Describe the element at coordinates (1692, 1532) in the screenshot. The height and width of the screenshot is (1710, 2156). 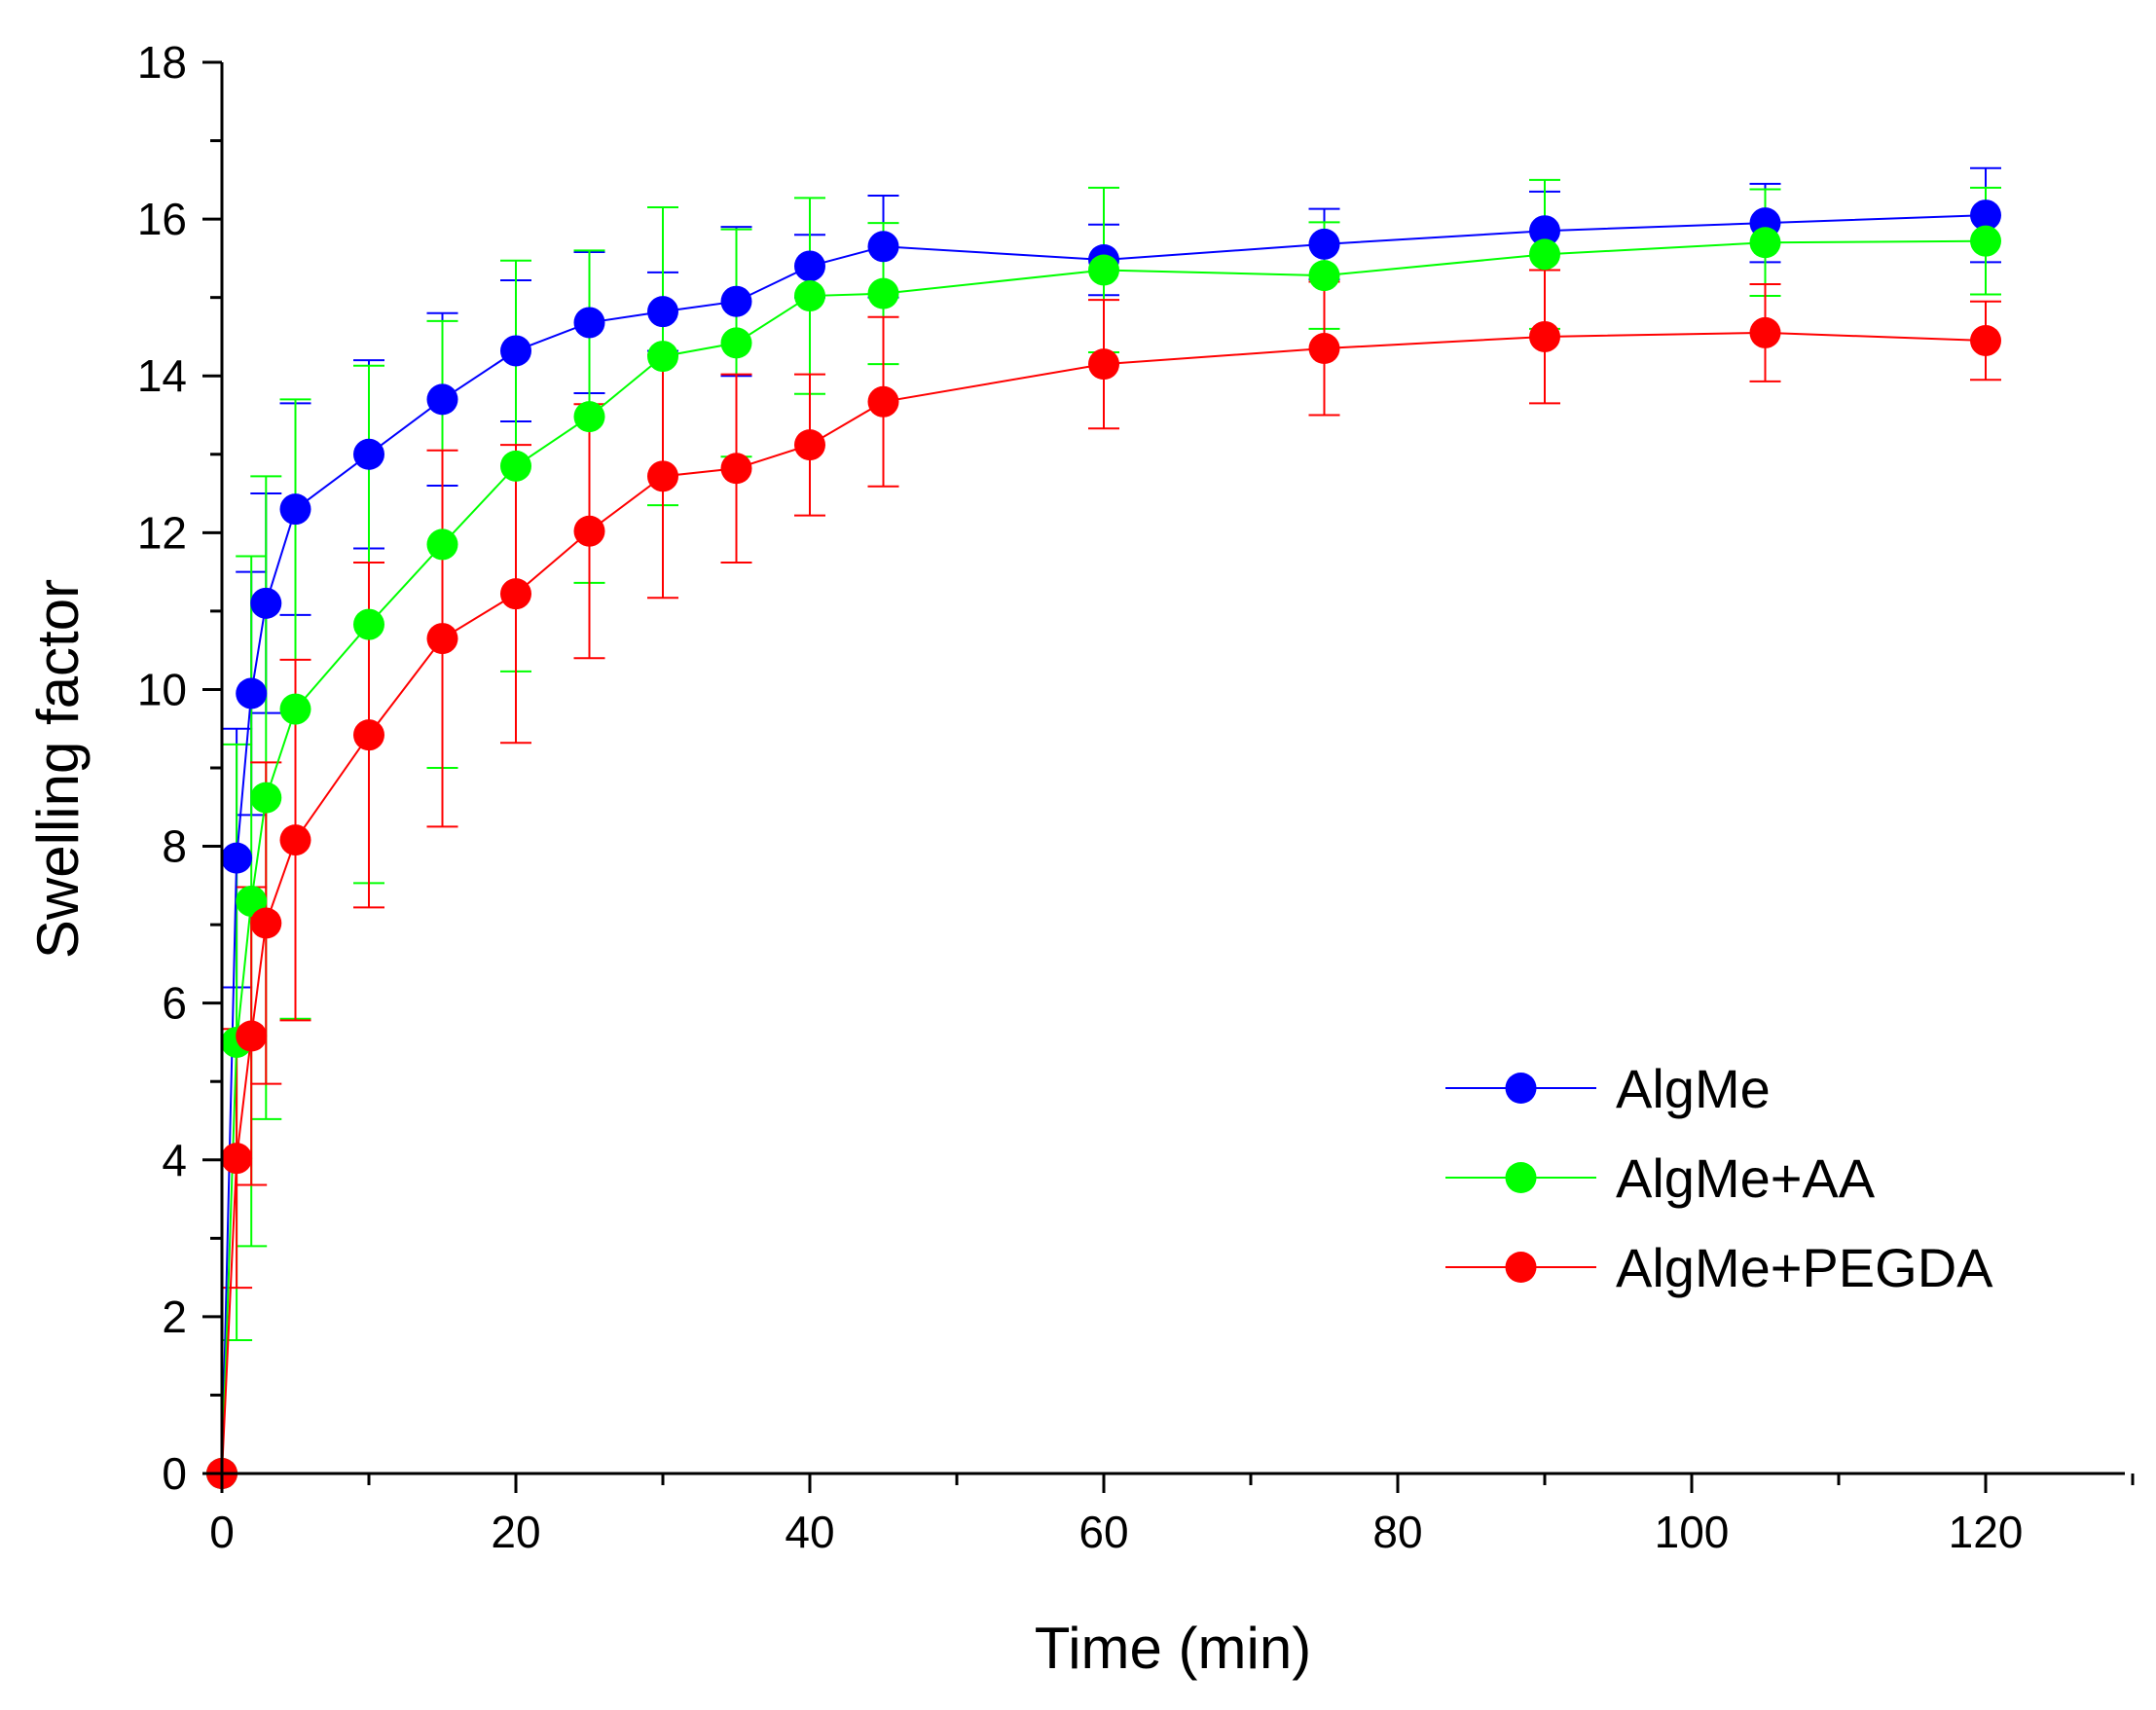
I see `x-tick-label-100: 100` at that location.